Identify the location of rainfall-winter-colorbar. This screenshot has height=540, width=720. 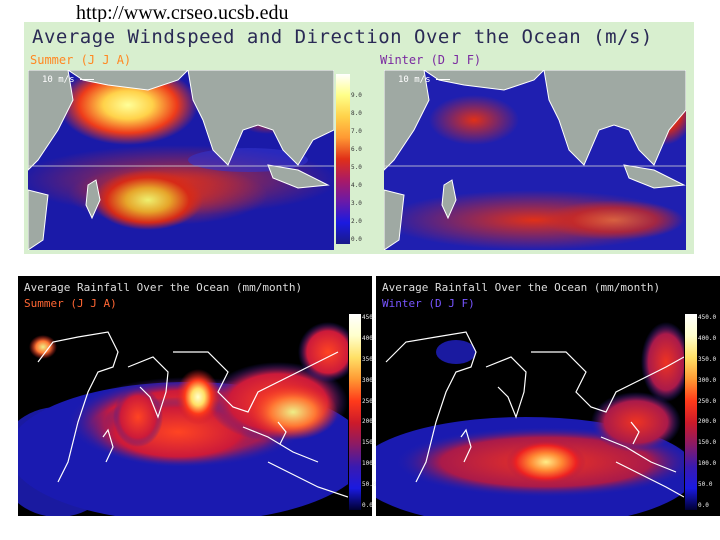
(691, 412).